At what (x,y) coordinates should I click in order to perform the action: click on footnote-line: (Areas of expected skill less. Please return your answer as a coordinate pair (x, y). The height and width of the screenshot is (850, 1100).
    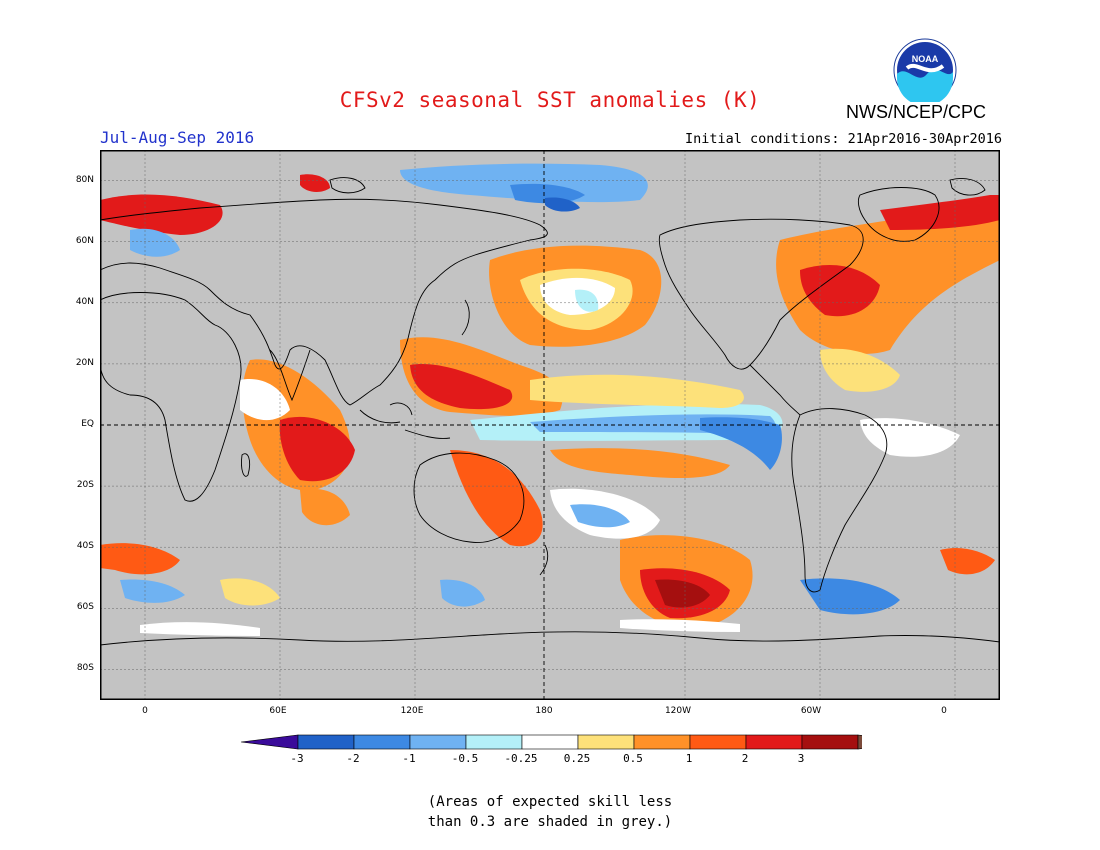
    Looking at the image, I should click on (550, 802).